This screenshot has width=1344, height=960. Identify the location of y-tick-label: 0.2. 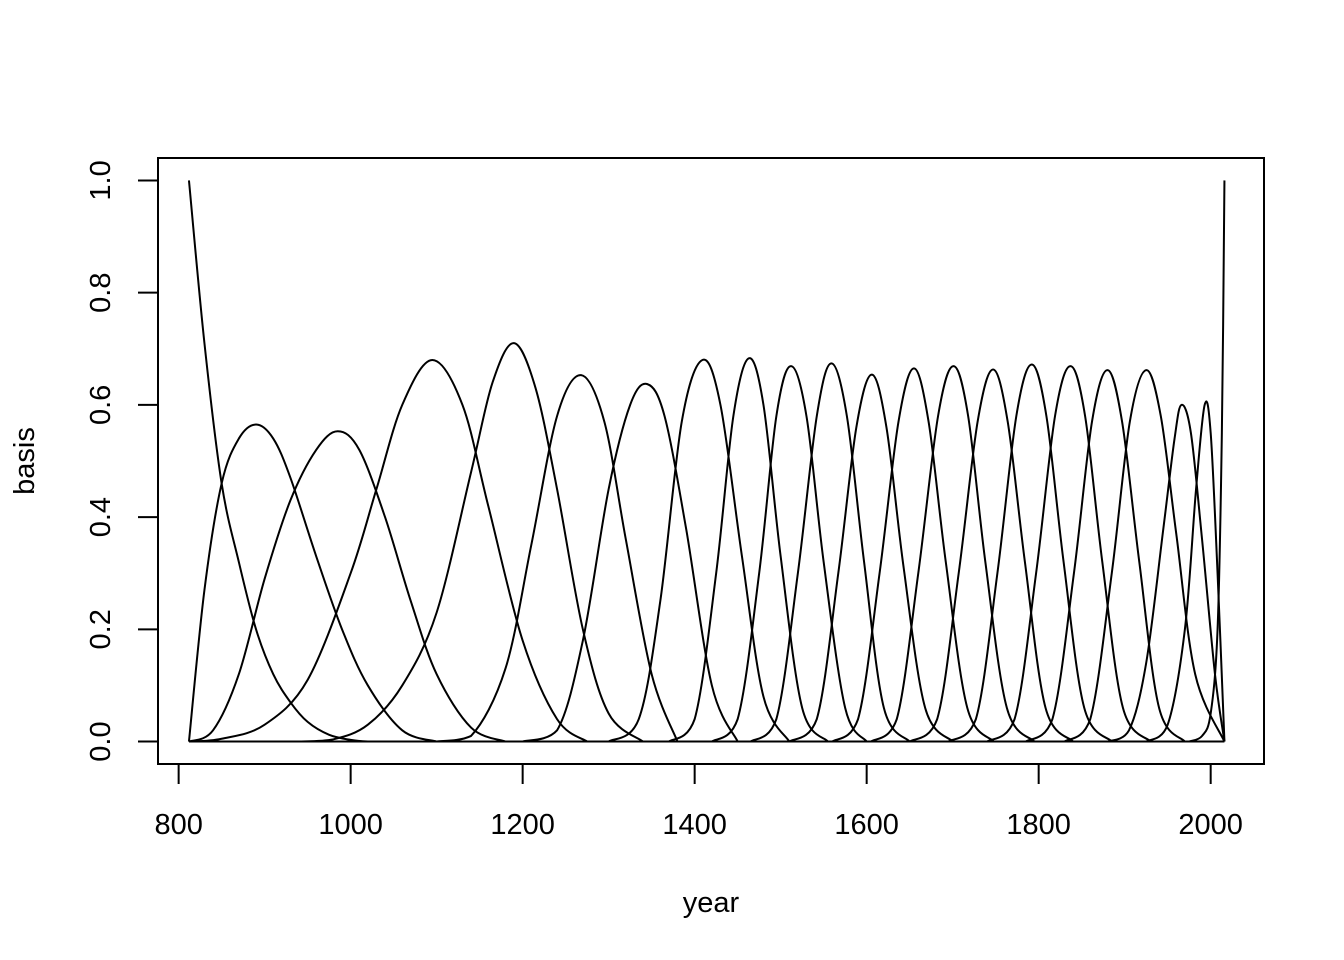
(101, 629).